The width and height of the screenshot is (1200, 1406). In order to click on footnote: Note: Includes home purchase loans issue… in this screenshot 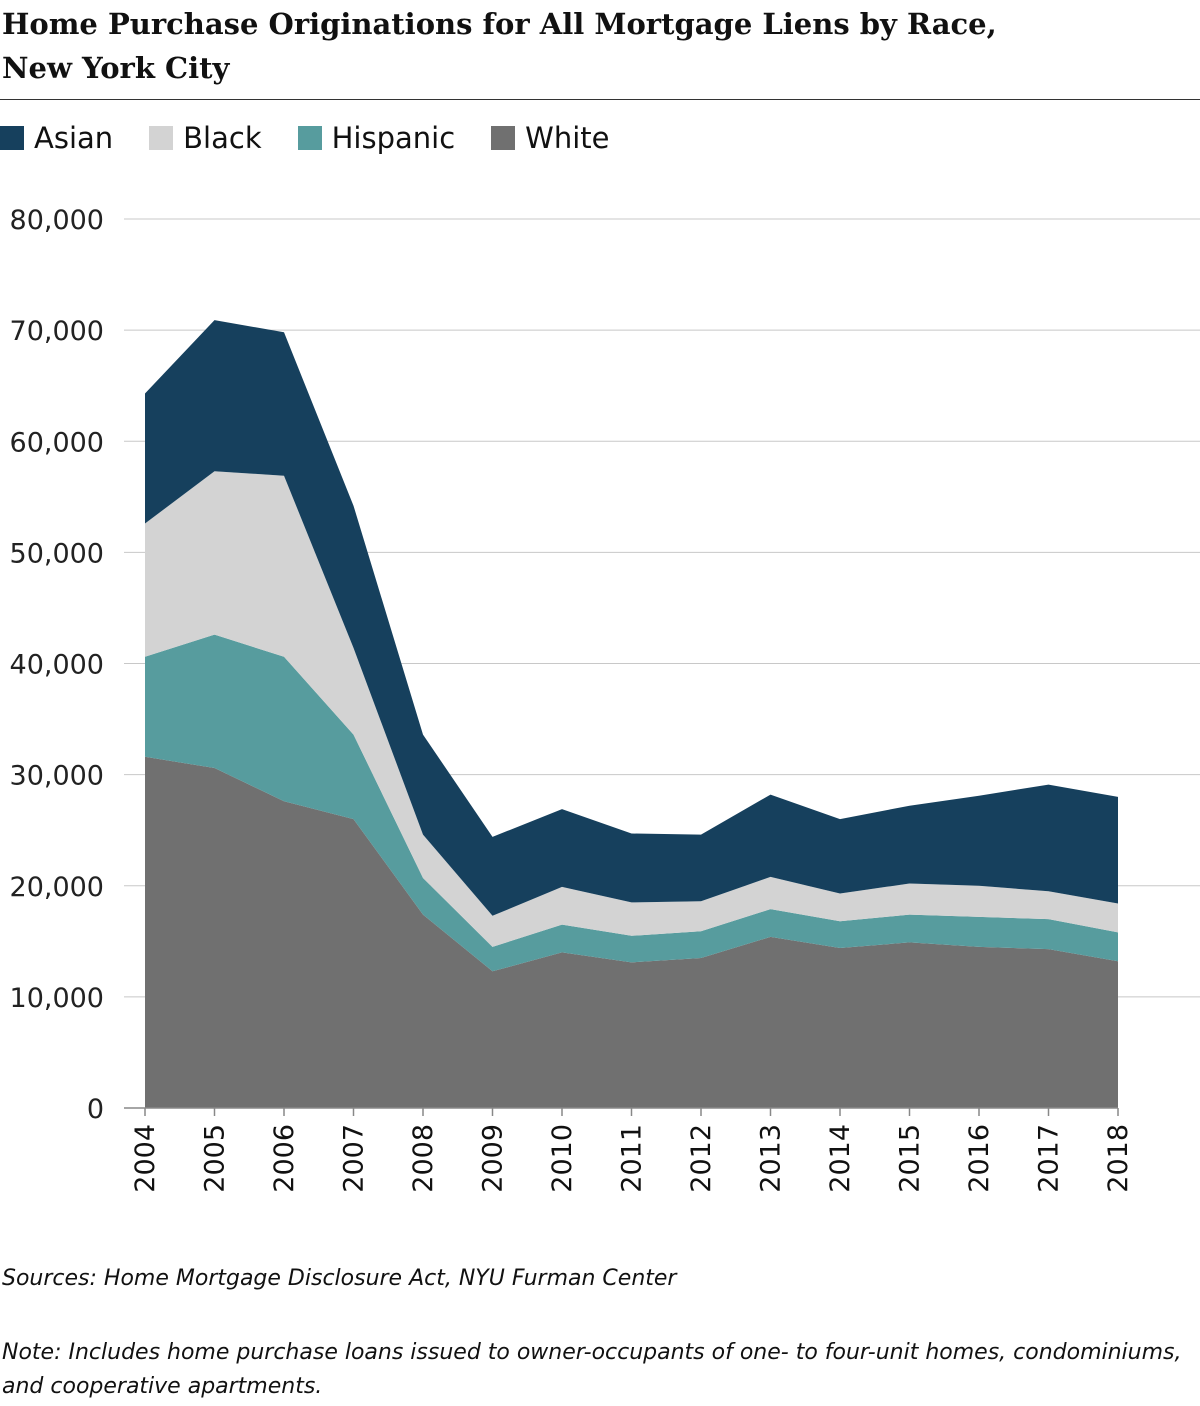, I will do `click(592, 1369)`.